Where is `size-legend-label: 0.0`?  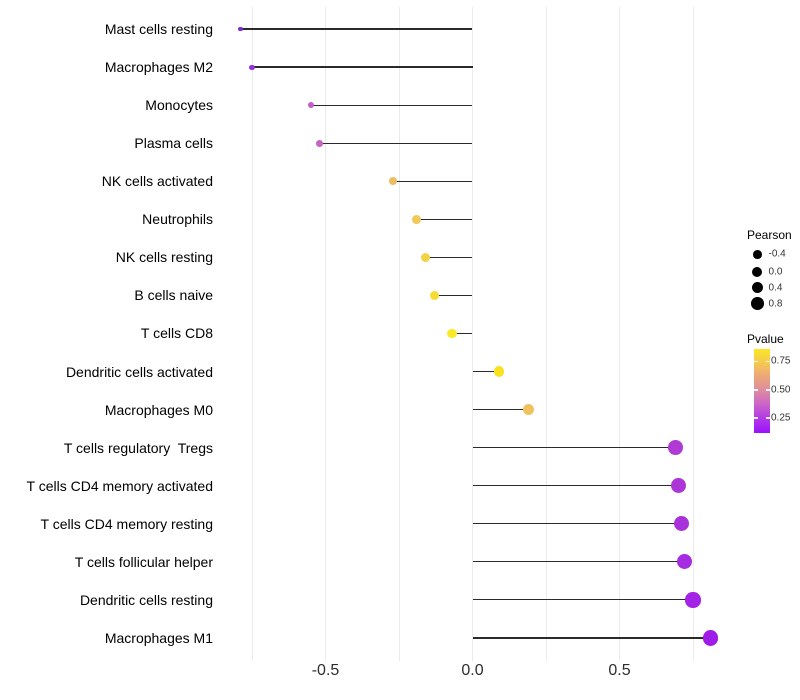 size-legend-label: 0.0 is located at coordinates (775, 272).